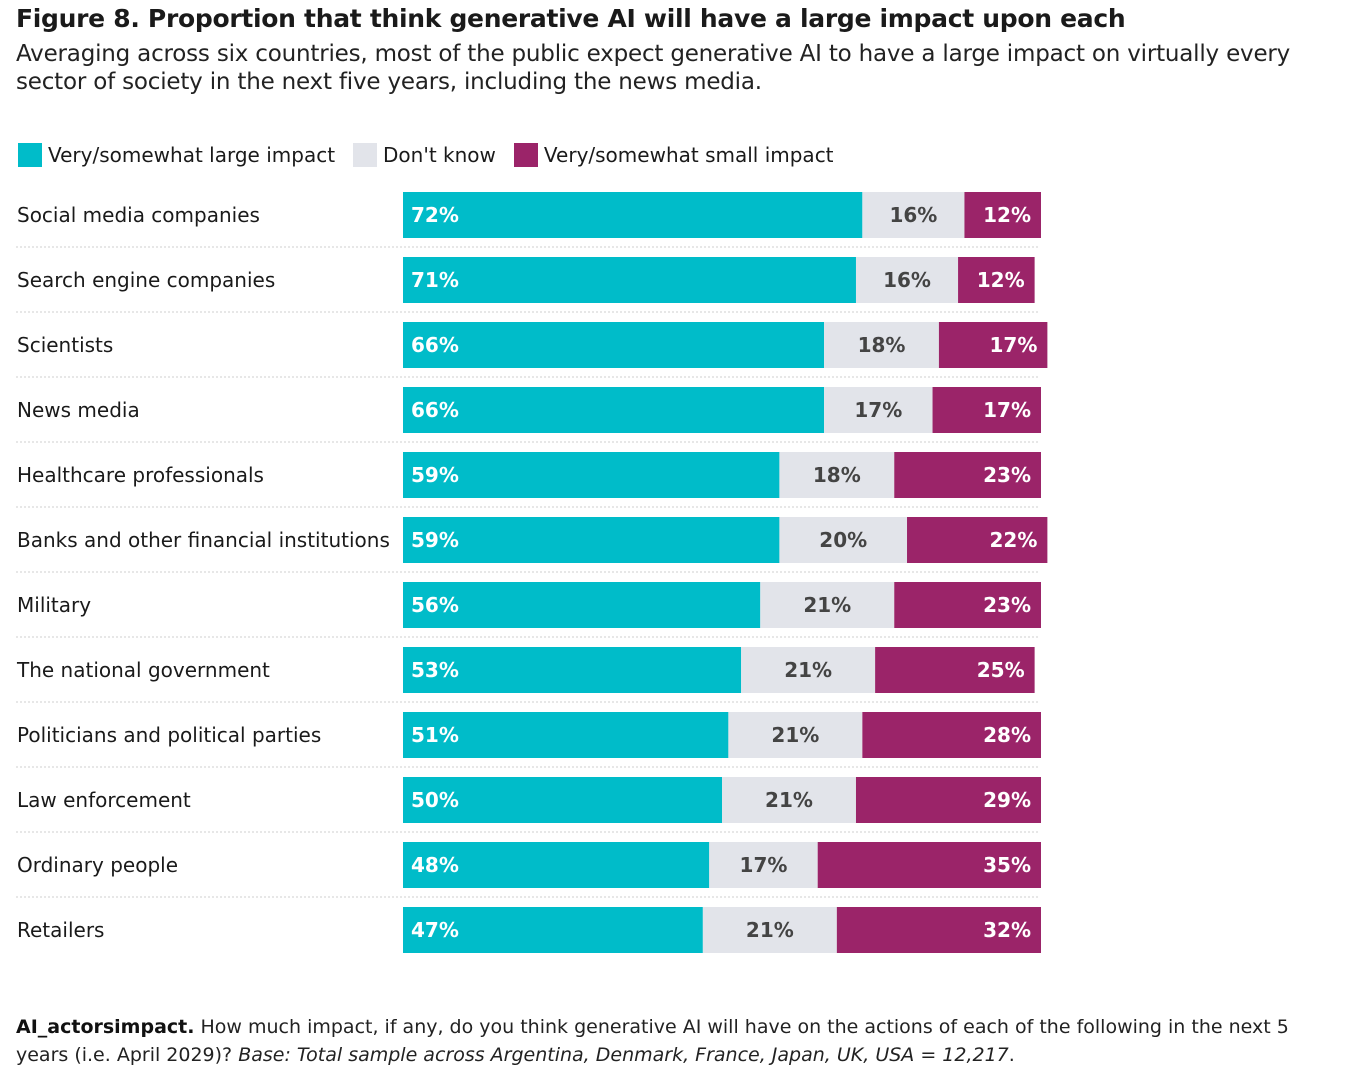 This screenshot has width=1368, height=1092. Describe the element at coordinates (435, 735) in the screenshot. I see `data-label-politicians-and-political-parties-0: 51%` at that location.